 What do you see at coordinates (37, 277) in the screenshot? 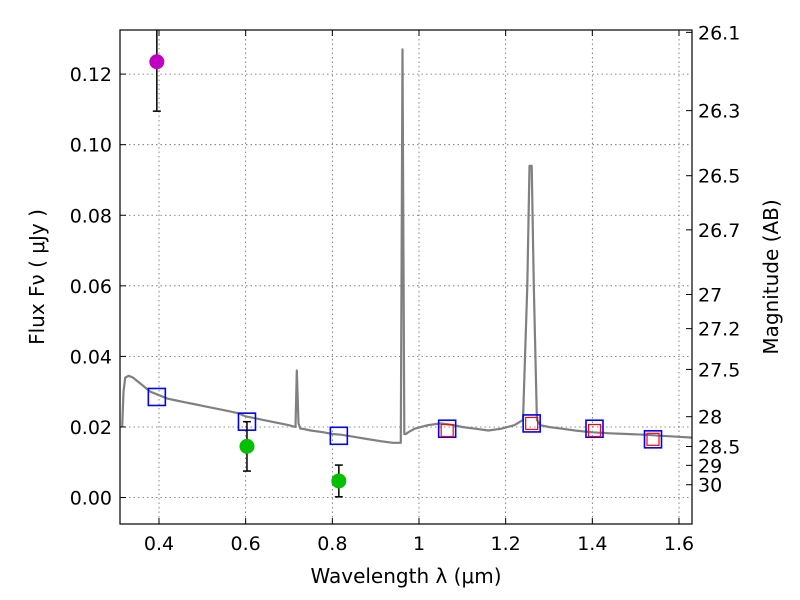
I see `y-axis-label: Flux Fν ( μJy )` at bounding box center [37, 277].